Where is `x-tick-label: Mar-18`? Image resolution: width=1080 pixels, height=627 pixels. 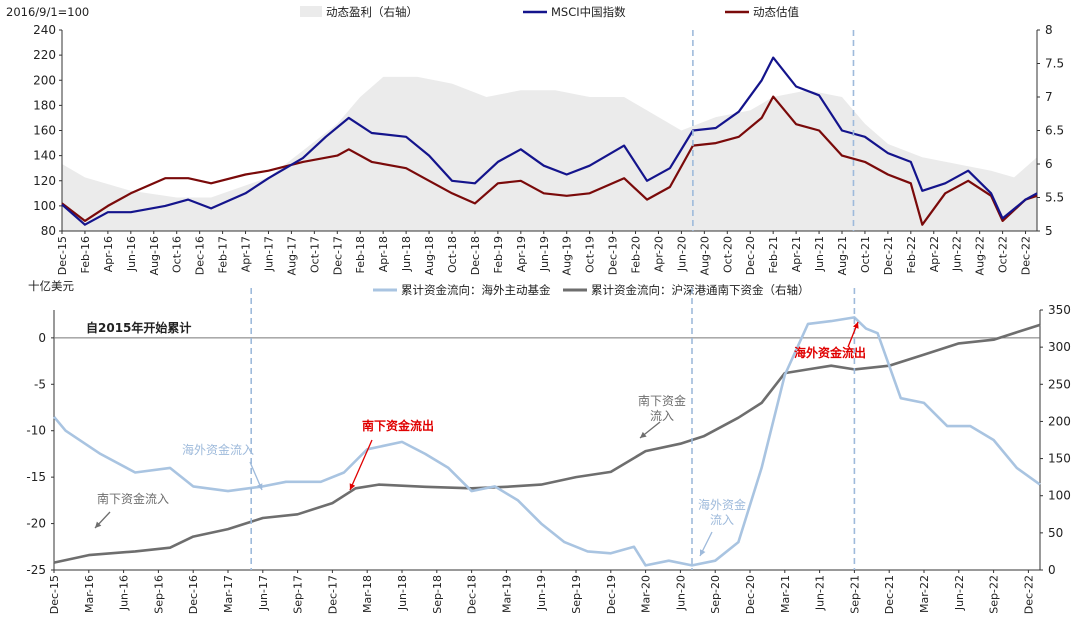
x-tick-label: Mar-18 is located at coordinates (367, 594).